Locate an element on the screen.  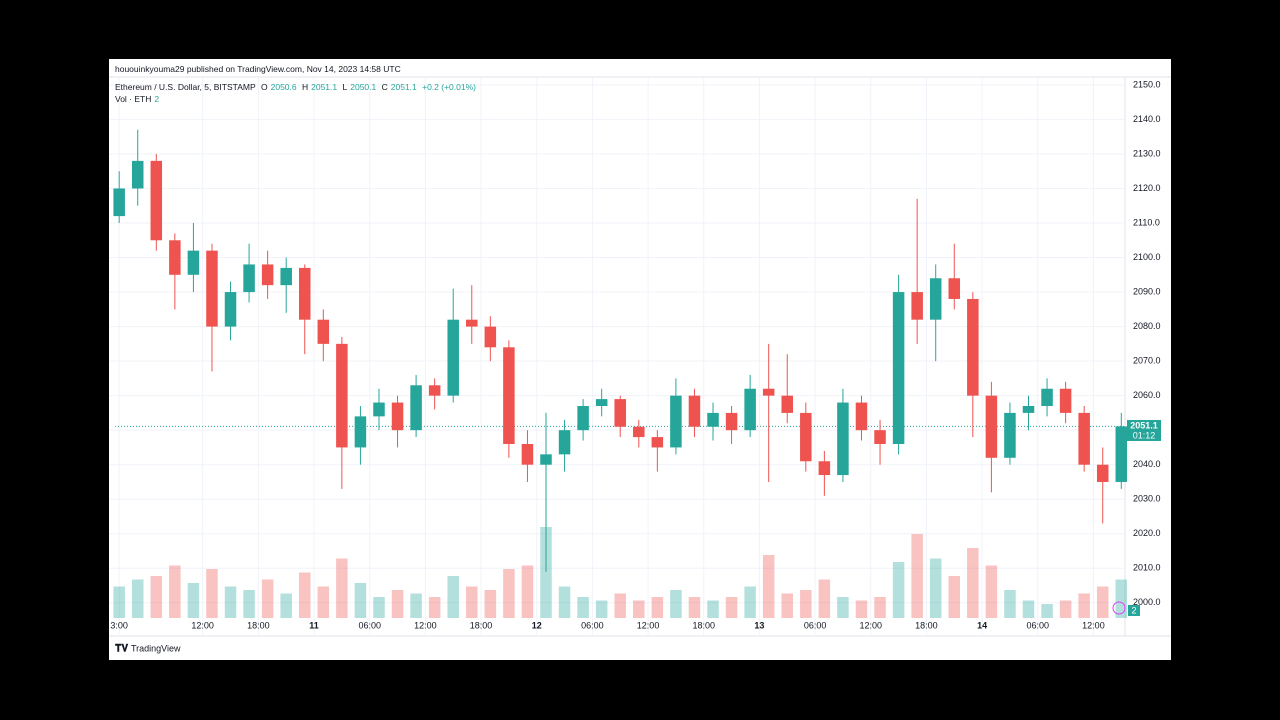
y-tick-label: 2140.0 is located at coordinates (1147, 119).